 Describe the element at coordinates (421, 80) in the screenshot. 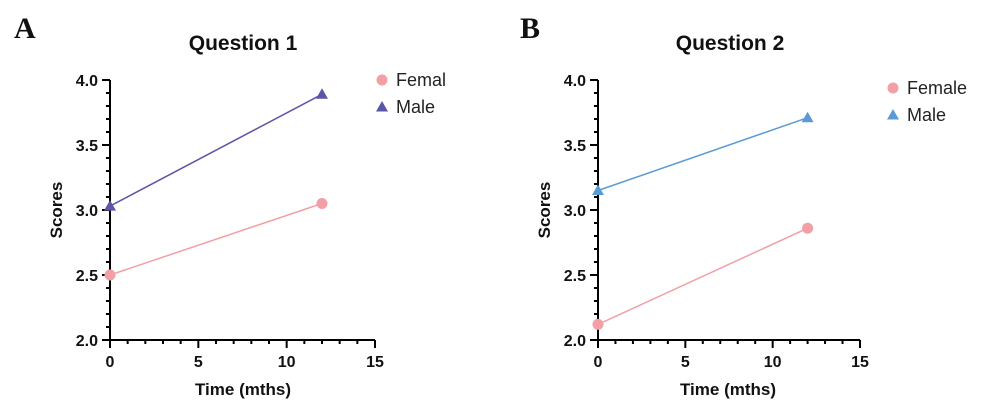

I see `legend-label: Femal` at that location.